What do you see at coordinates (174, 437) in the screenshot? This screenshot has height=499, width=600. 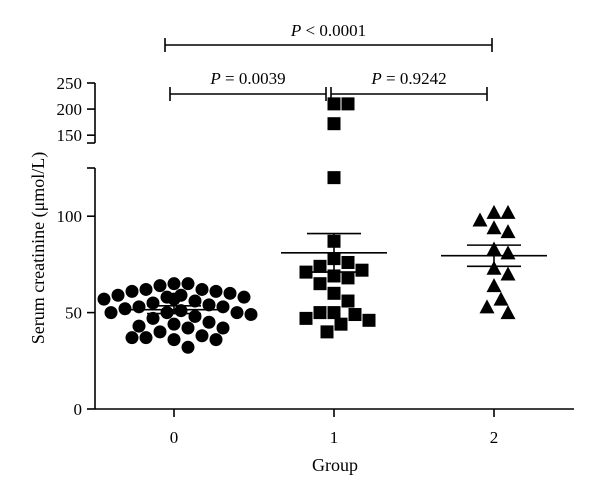 I see `x-tick-label: 0` at bounding box center [174, 437].